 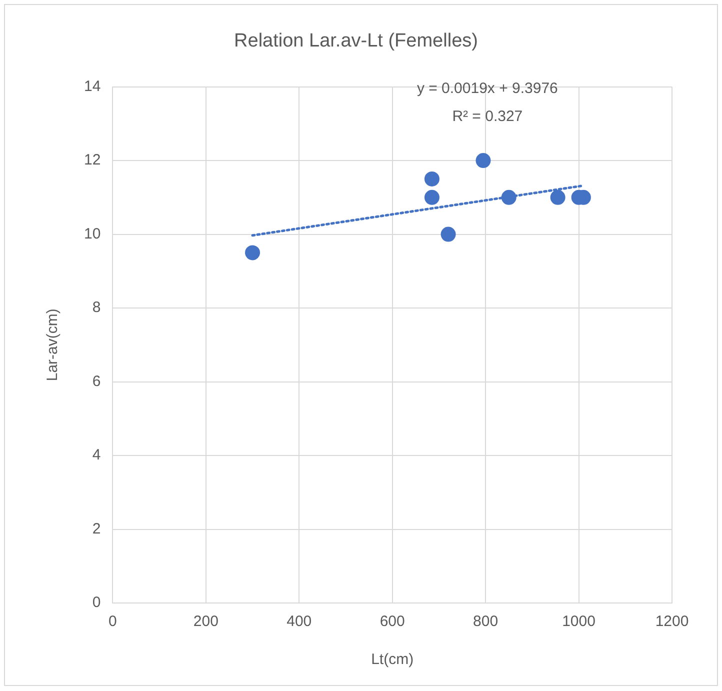 What do you see at coordinates (672, 621) in the screenshot?
I see `x-tick-label: 1200` at bounding box center [672, 621].